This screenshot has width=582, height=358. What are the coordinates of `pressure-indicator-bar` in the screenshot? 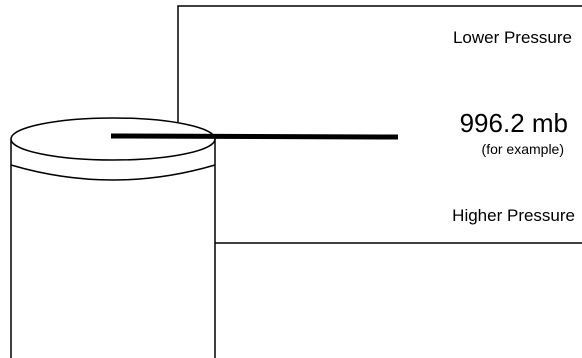 It's located at (254, 136).